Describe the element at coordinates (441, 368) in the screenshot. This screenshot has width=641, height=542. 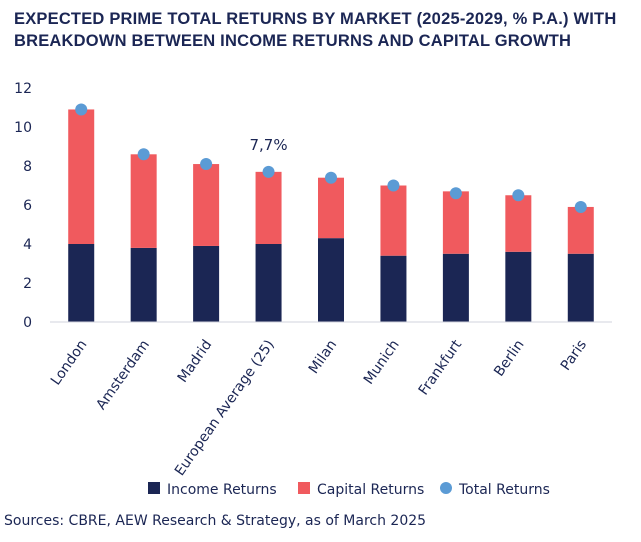
I see `x-tick-label: Frankfurt` at that location.